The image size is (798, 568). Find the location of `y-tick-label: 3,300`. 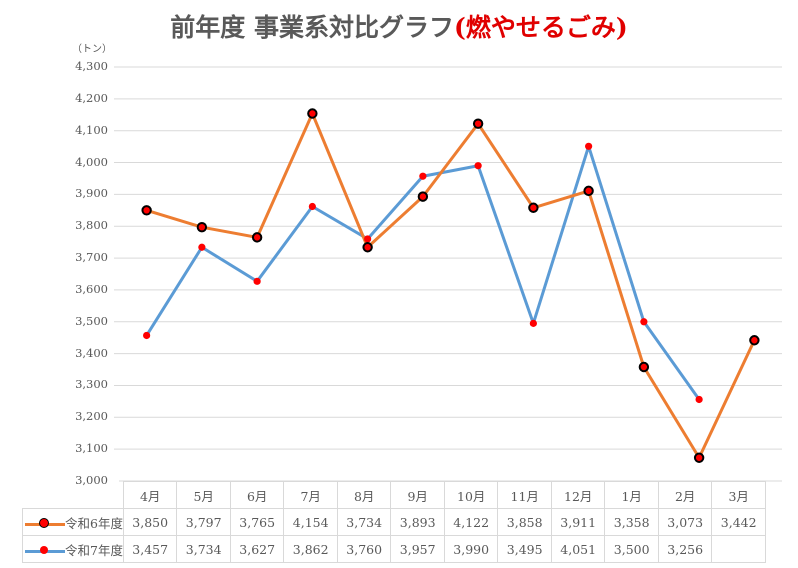

y-tick-label: 3,300 is located at coordinates (91, 384).